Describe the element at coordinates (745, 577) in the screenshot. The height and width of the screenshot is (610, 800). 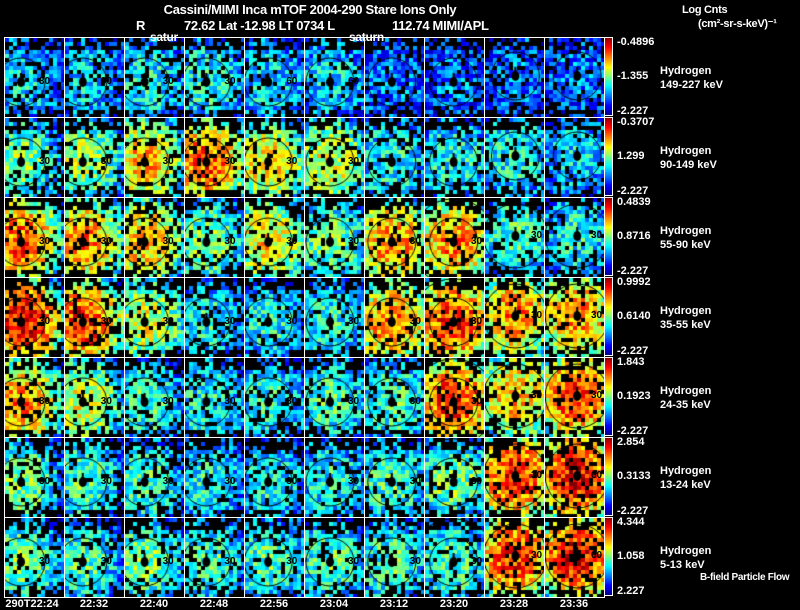
I see `footer-note: B-field Particle Flow` at that location.